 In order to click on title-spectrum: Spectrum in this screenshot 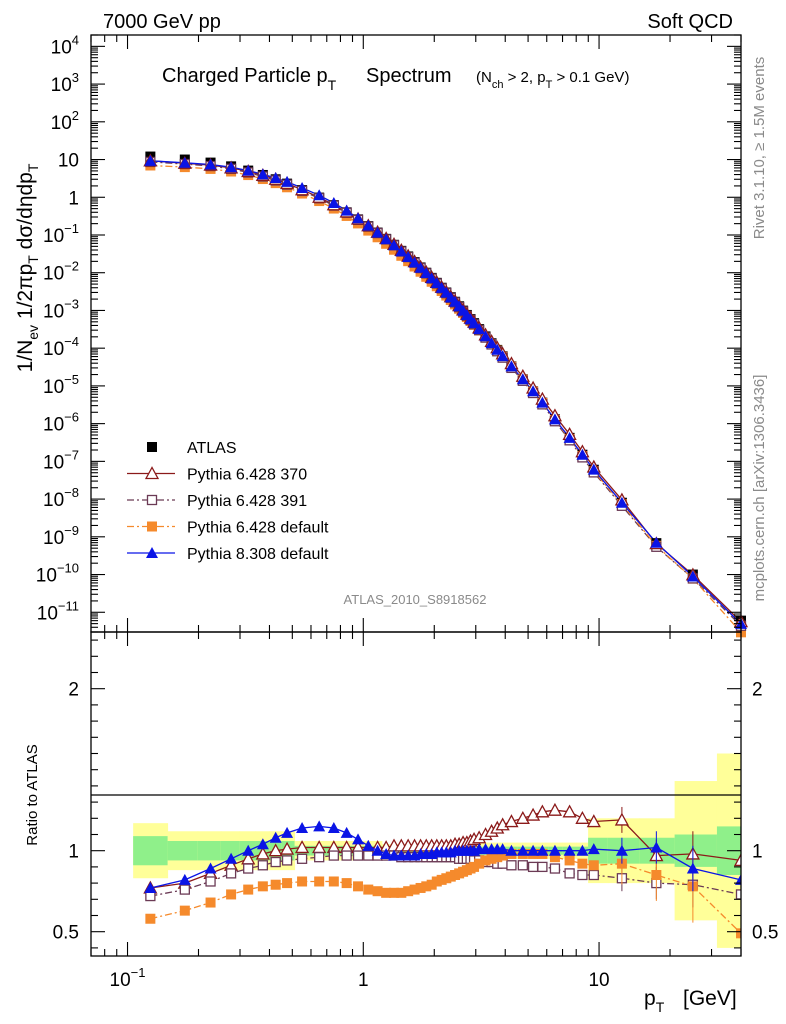, I will do `click(409, 76)`.